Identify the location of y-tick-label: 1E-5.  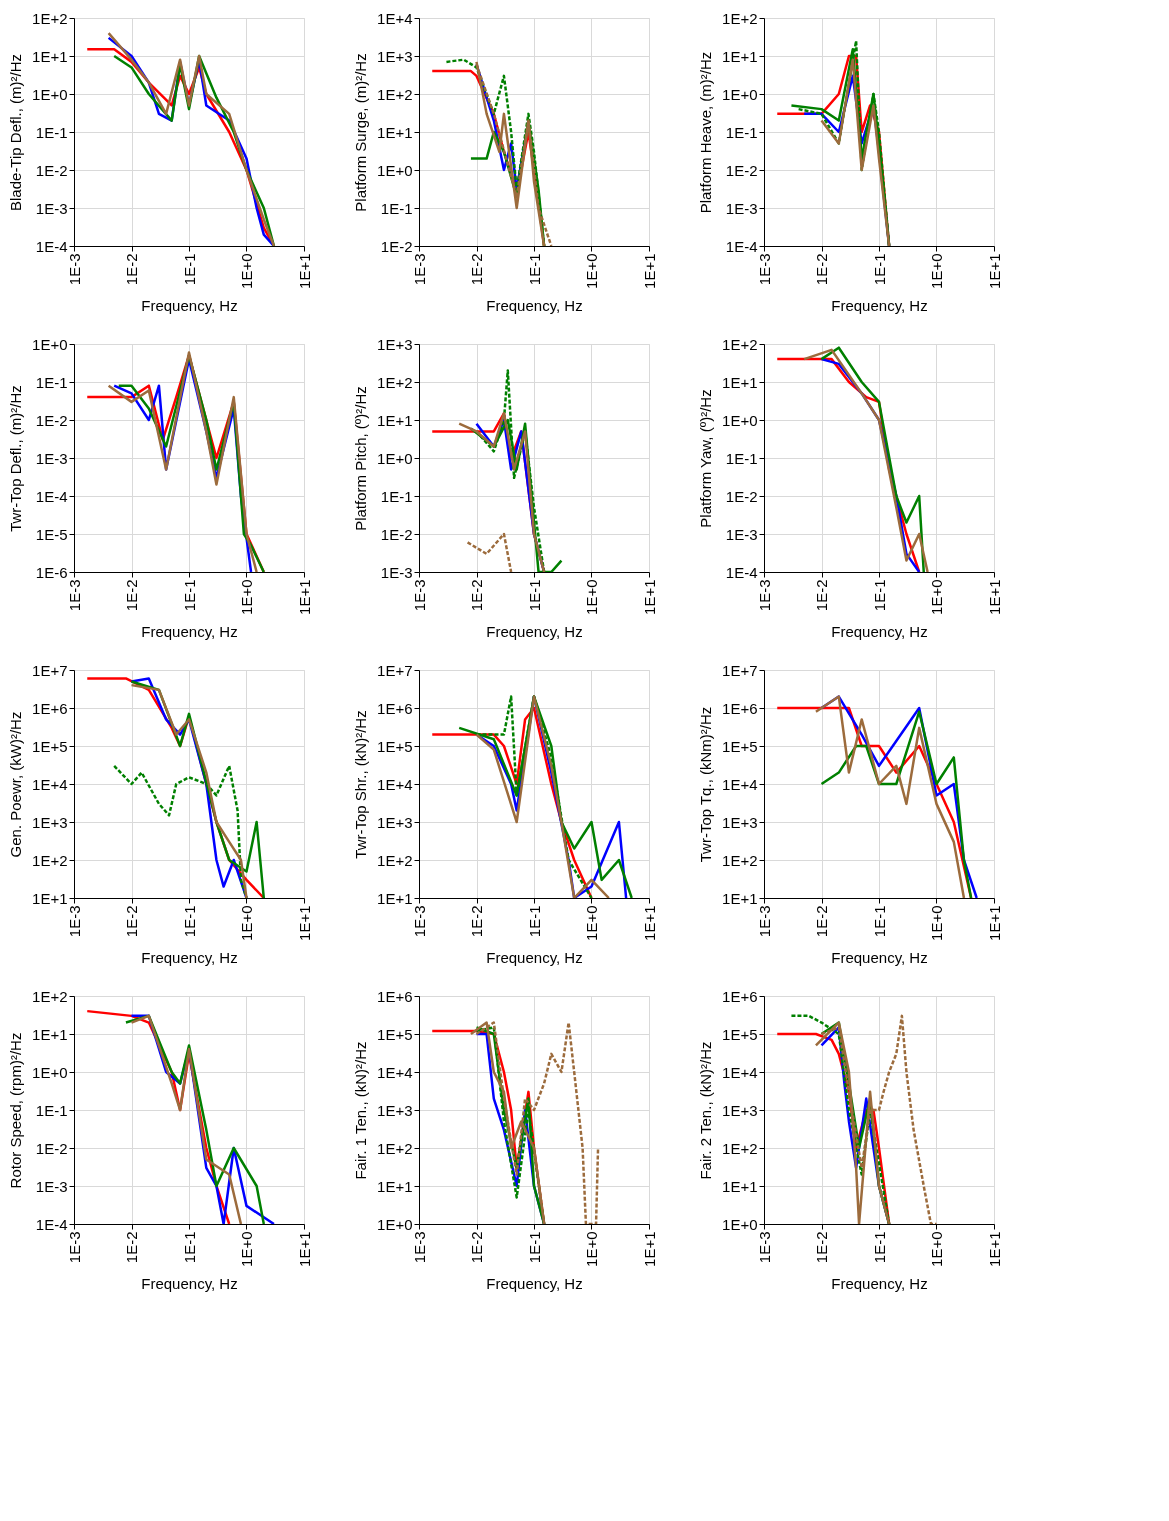
(51, 534).